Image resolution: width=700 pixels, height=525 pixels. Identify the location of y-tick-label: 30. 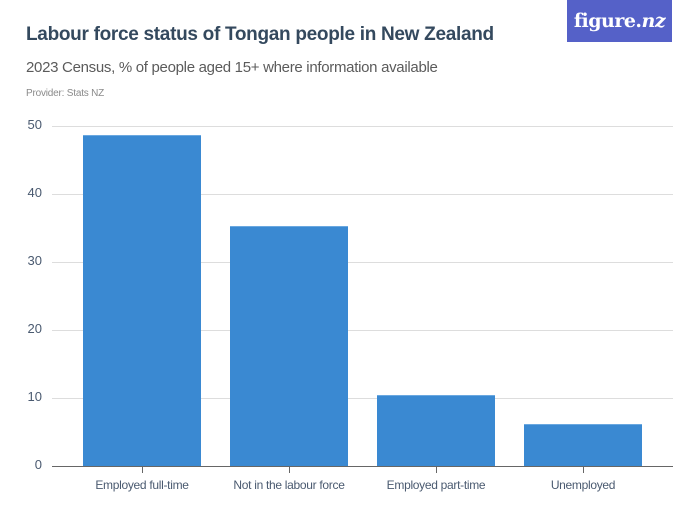
(34, 260).